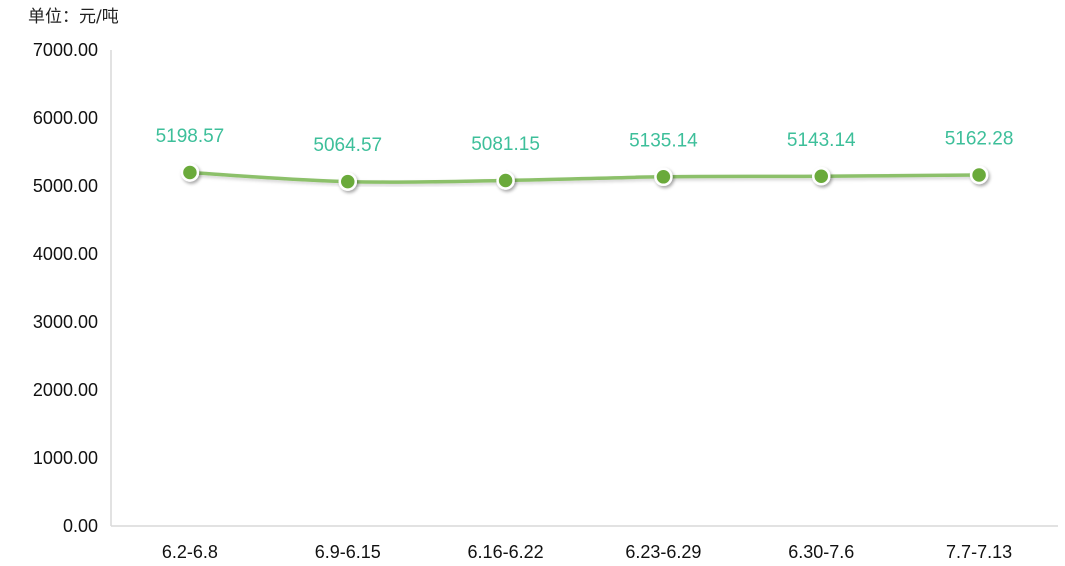 This screenshot has width=1065, height=566. What do you see at coordinates (663, 140) in the screenshot?
I see `data-label: 5135.14` at bounding box center [663, 140].